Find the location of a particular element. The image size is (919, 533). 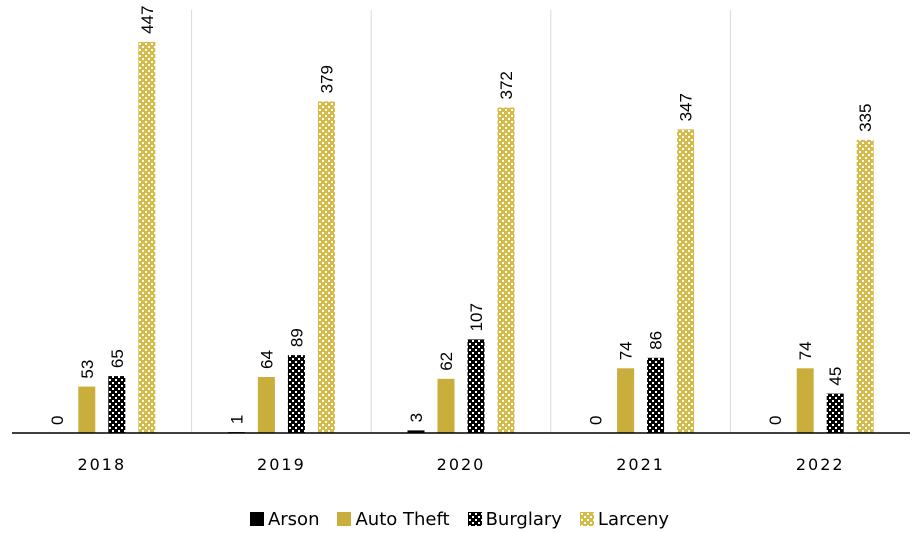

data-label-auto-theft-2021: 74 is located at coordinates (626, 350).